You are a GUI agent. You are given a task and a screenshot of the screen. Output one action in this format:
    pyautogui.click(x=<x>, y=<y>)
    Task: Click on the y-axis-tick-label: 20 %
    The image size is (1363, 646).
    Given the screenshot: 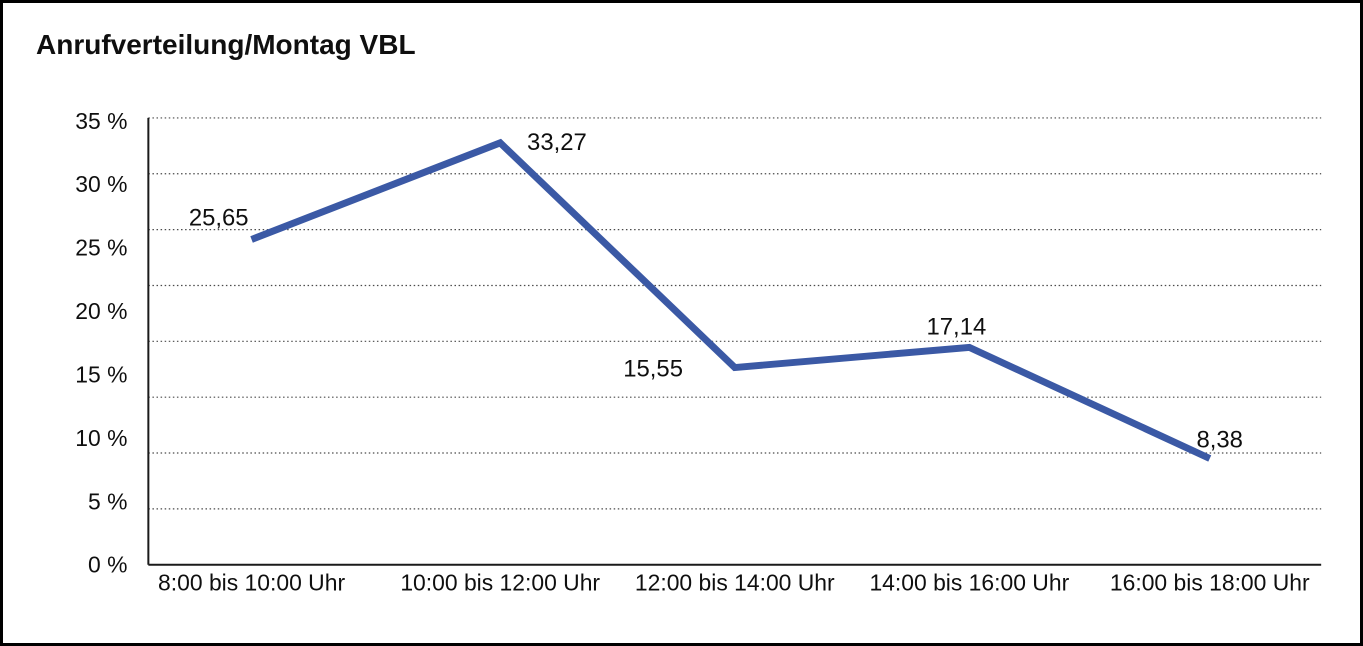 What is the action you would take?
    pyautogui.click(x=101, y=311)
    